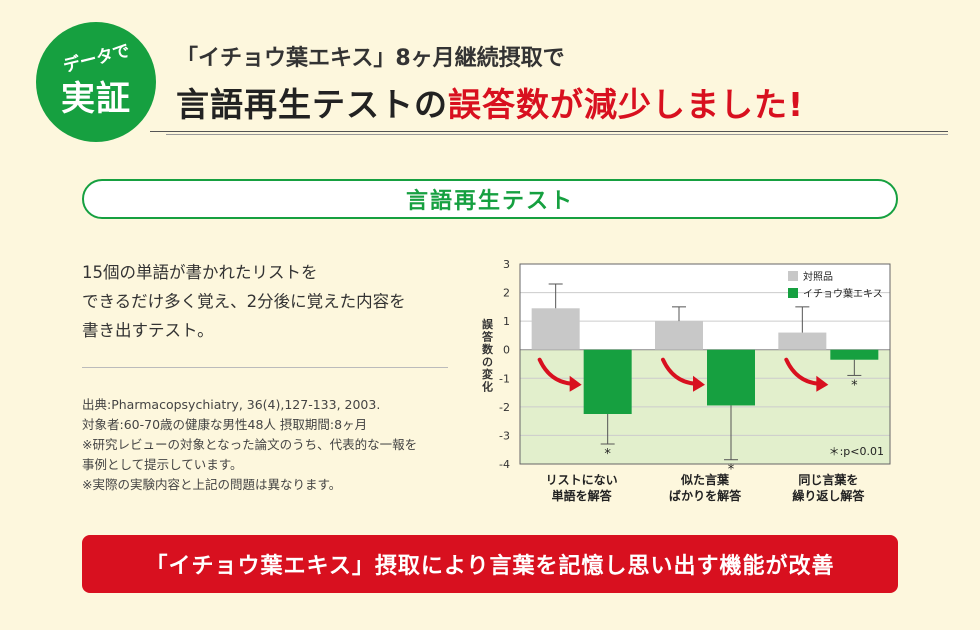  I want to click on page-title-part2: 誤答数が減少しました!, so click(626, 104).